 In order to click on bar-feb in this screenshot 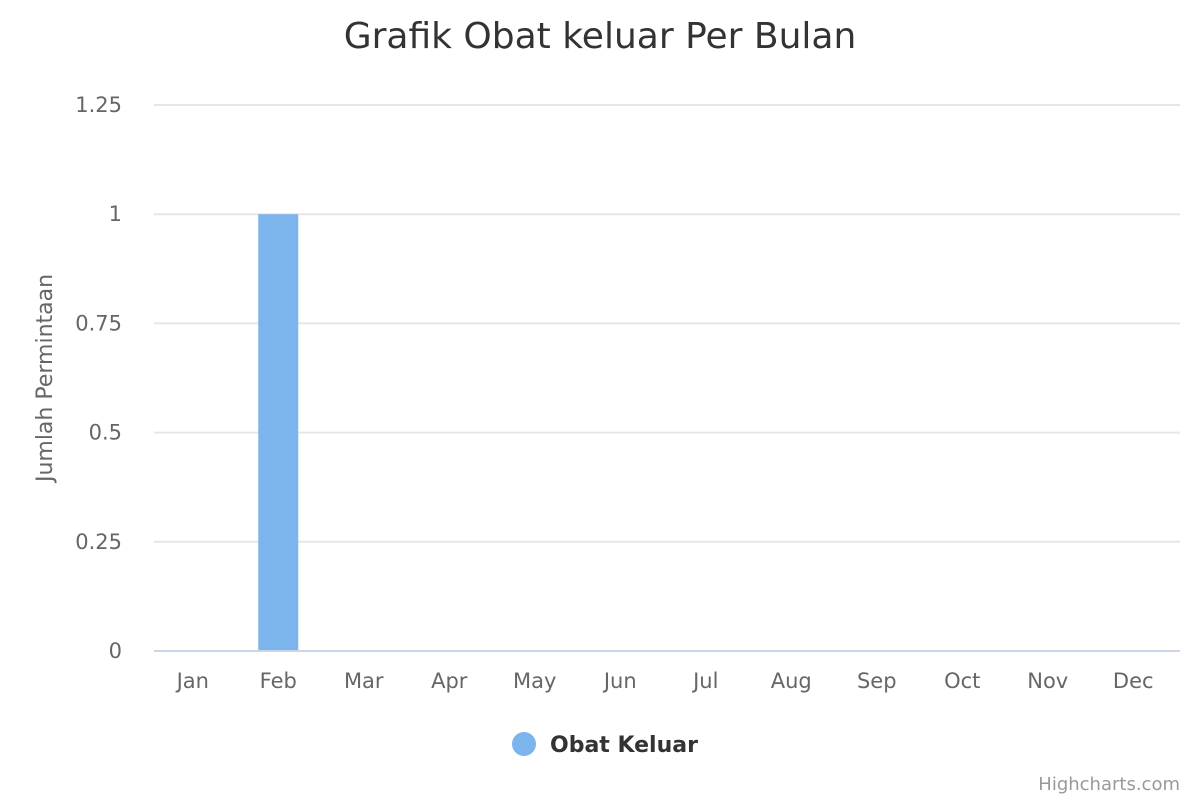, I will do `click(278, 432)`.